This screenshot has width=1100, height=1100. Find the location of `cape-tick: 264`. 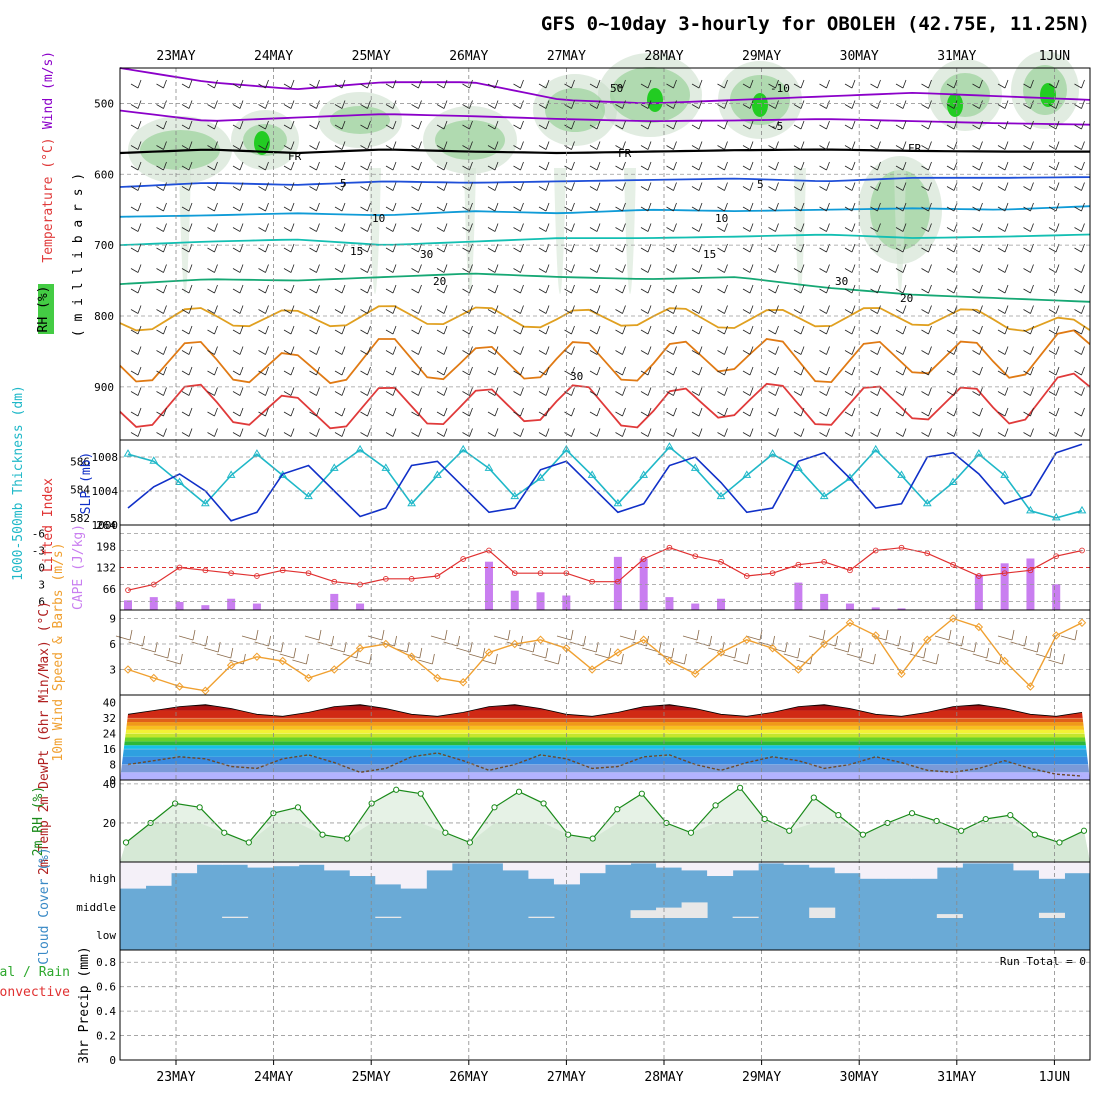

cape-tick: 264 is located at coordinates (106, 525).